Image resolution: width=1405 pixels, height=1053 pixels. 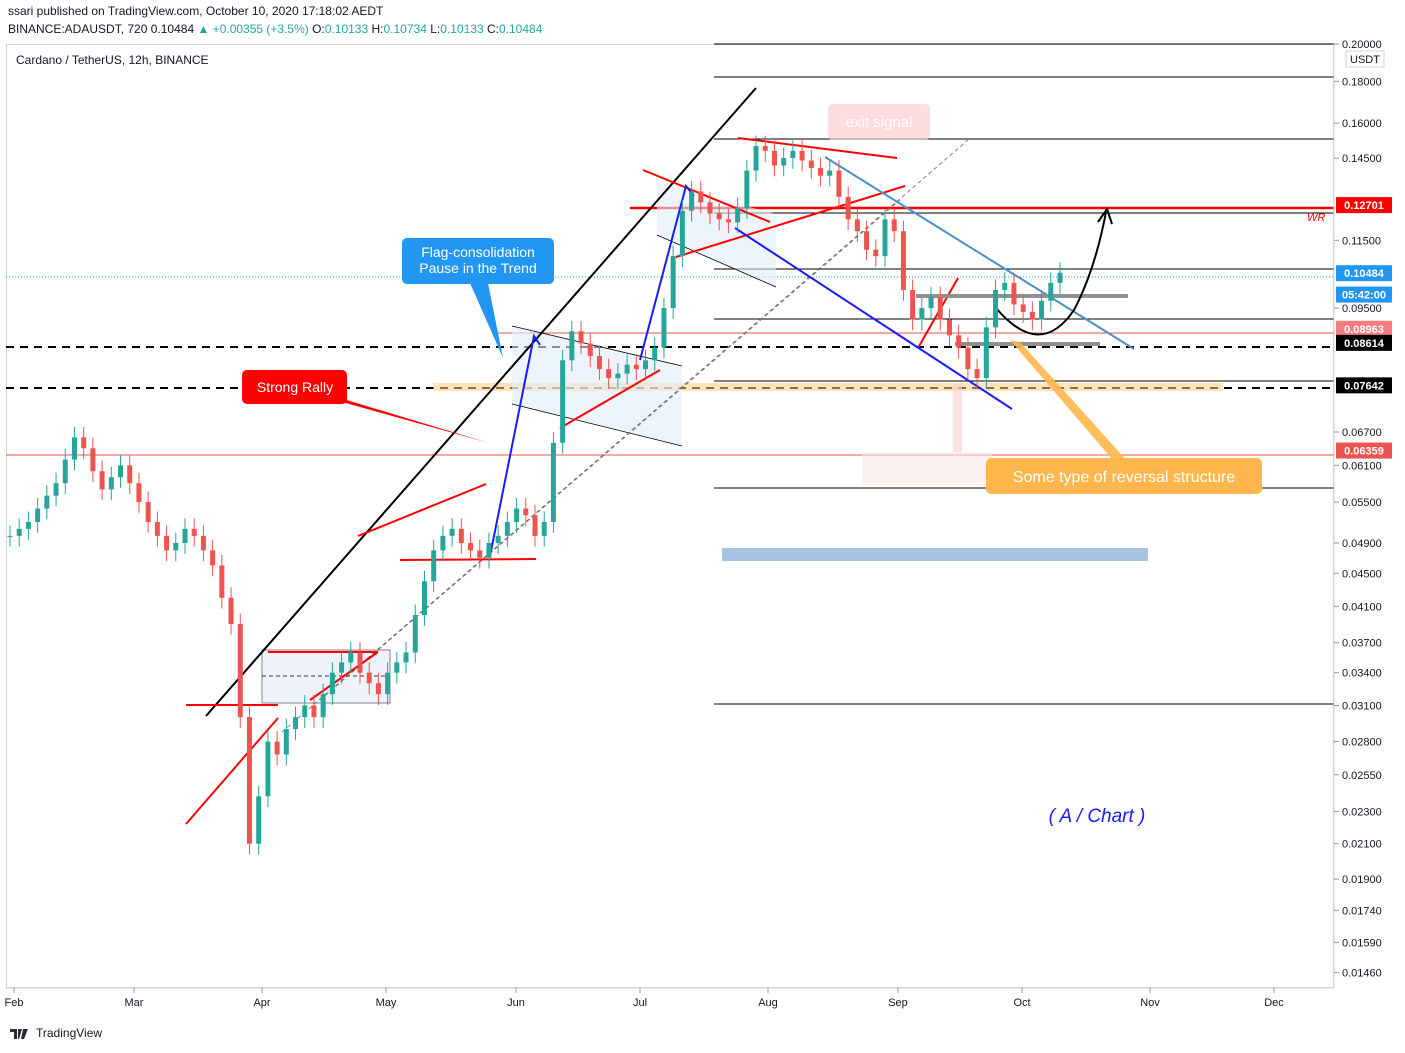 What do you see at coordinates (346, 29) in the screenshot?
I see `open-value: 0.10133` at bounding box center [346, 29].